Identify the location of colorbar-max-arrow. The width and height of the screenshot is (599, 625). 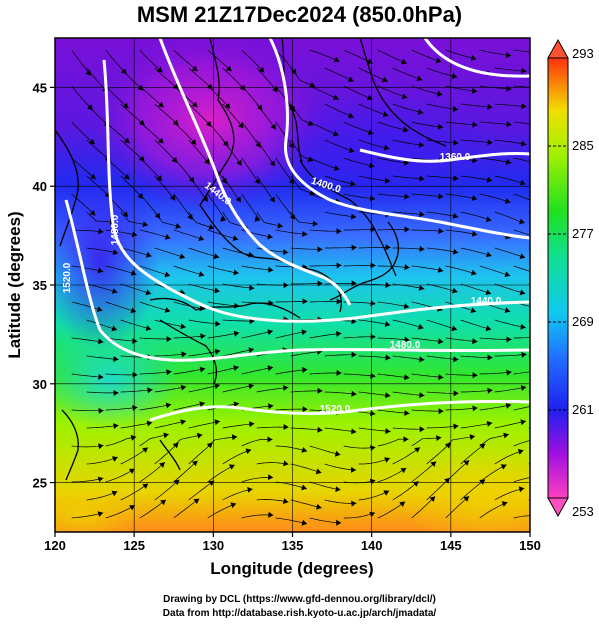
(558, 48).